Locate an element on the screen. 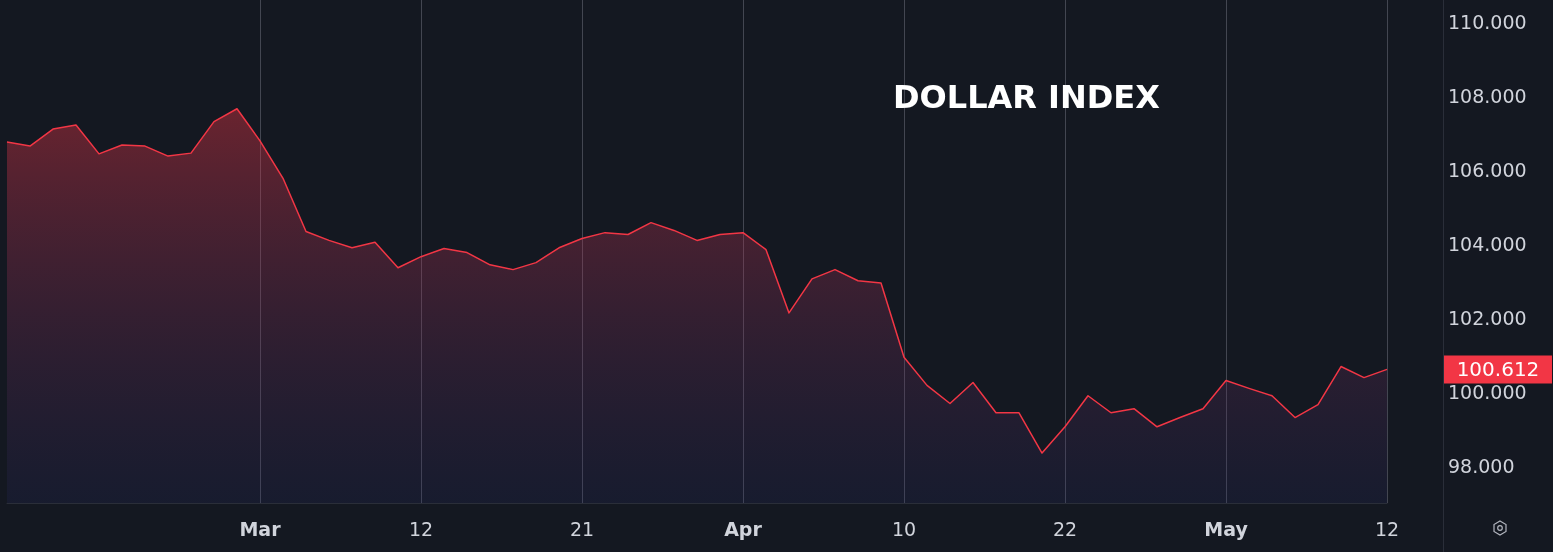  y-tick-label: 100.000 is located at coordinates (1487, 392).